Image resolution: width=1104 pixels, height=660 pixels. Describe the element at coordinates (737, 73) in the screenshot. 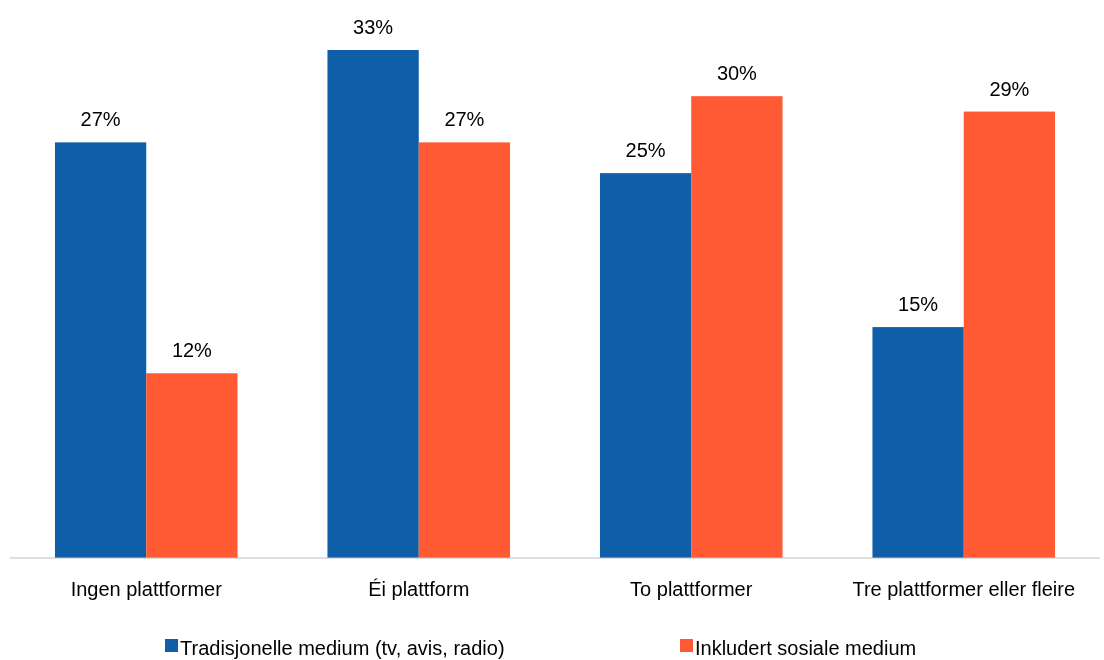

I see `data-label: 30%` at that location.